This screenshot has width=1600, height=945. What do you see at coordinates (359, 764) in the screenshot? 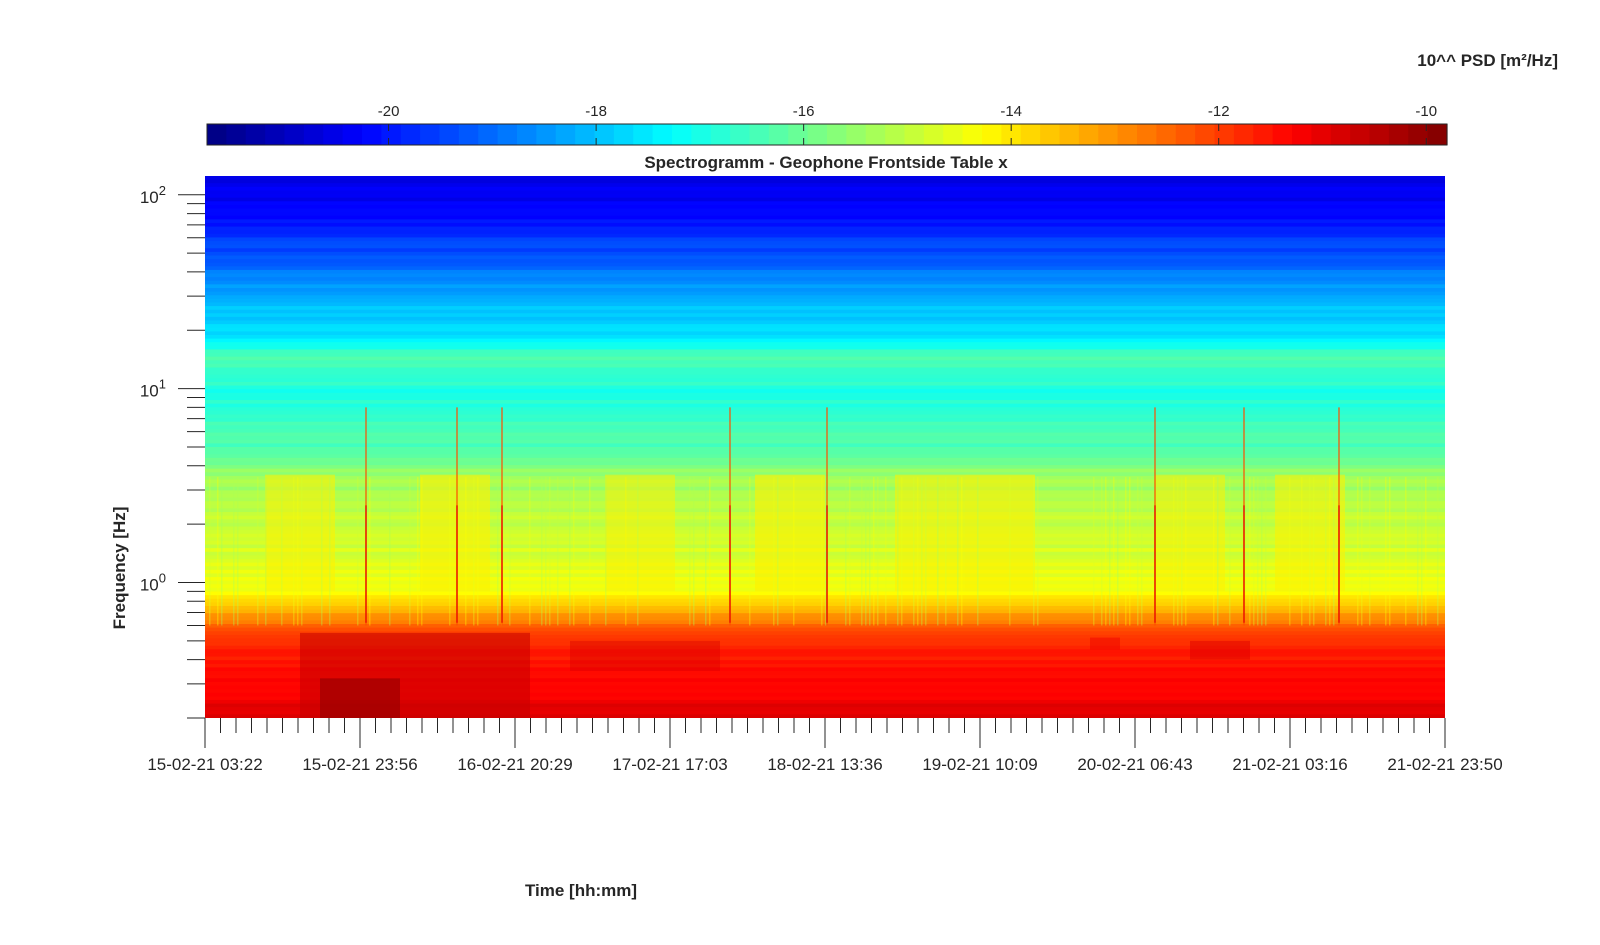
I see `x-tick-label: 15-02-21 23:56` at bounding box center [359, 764].